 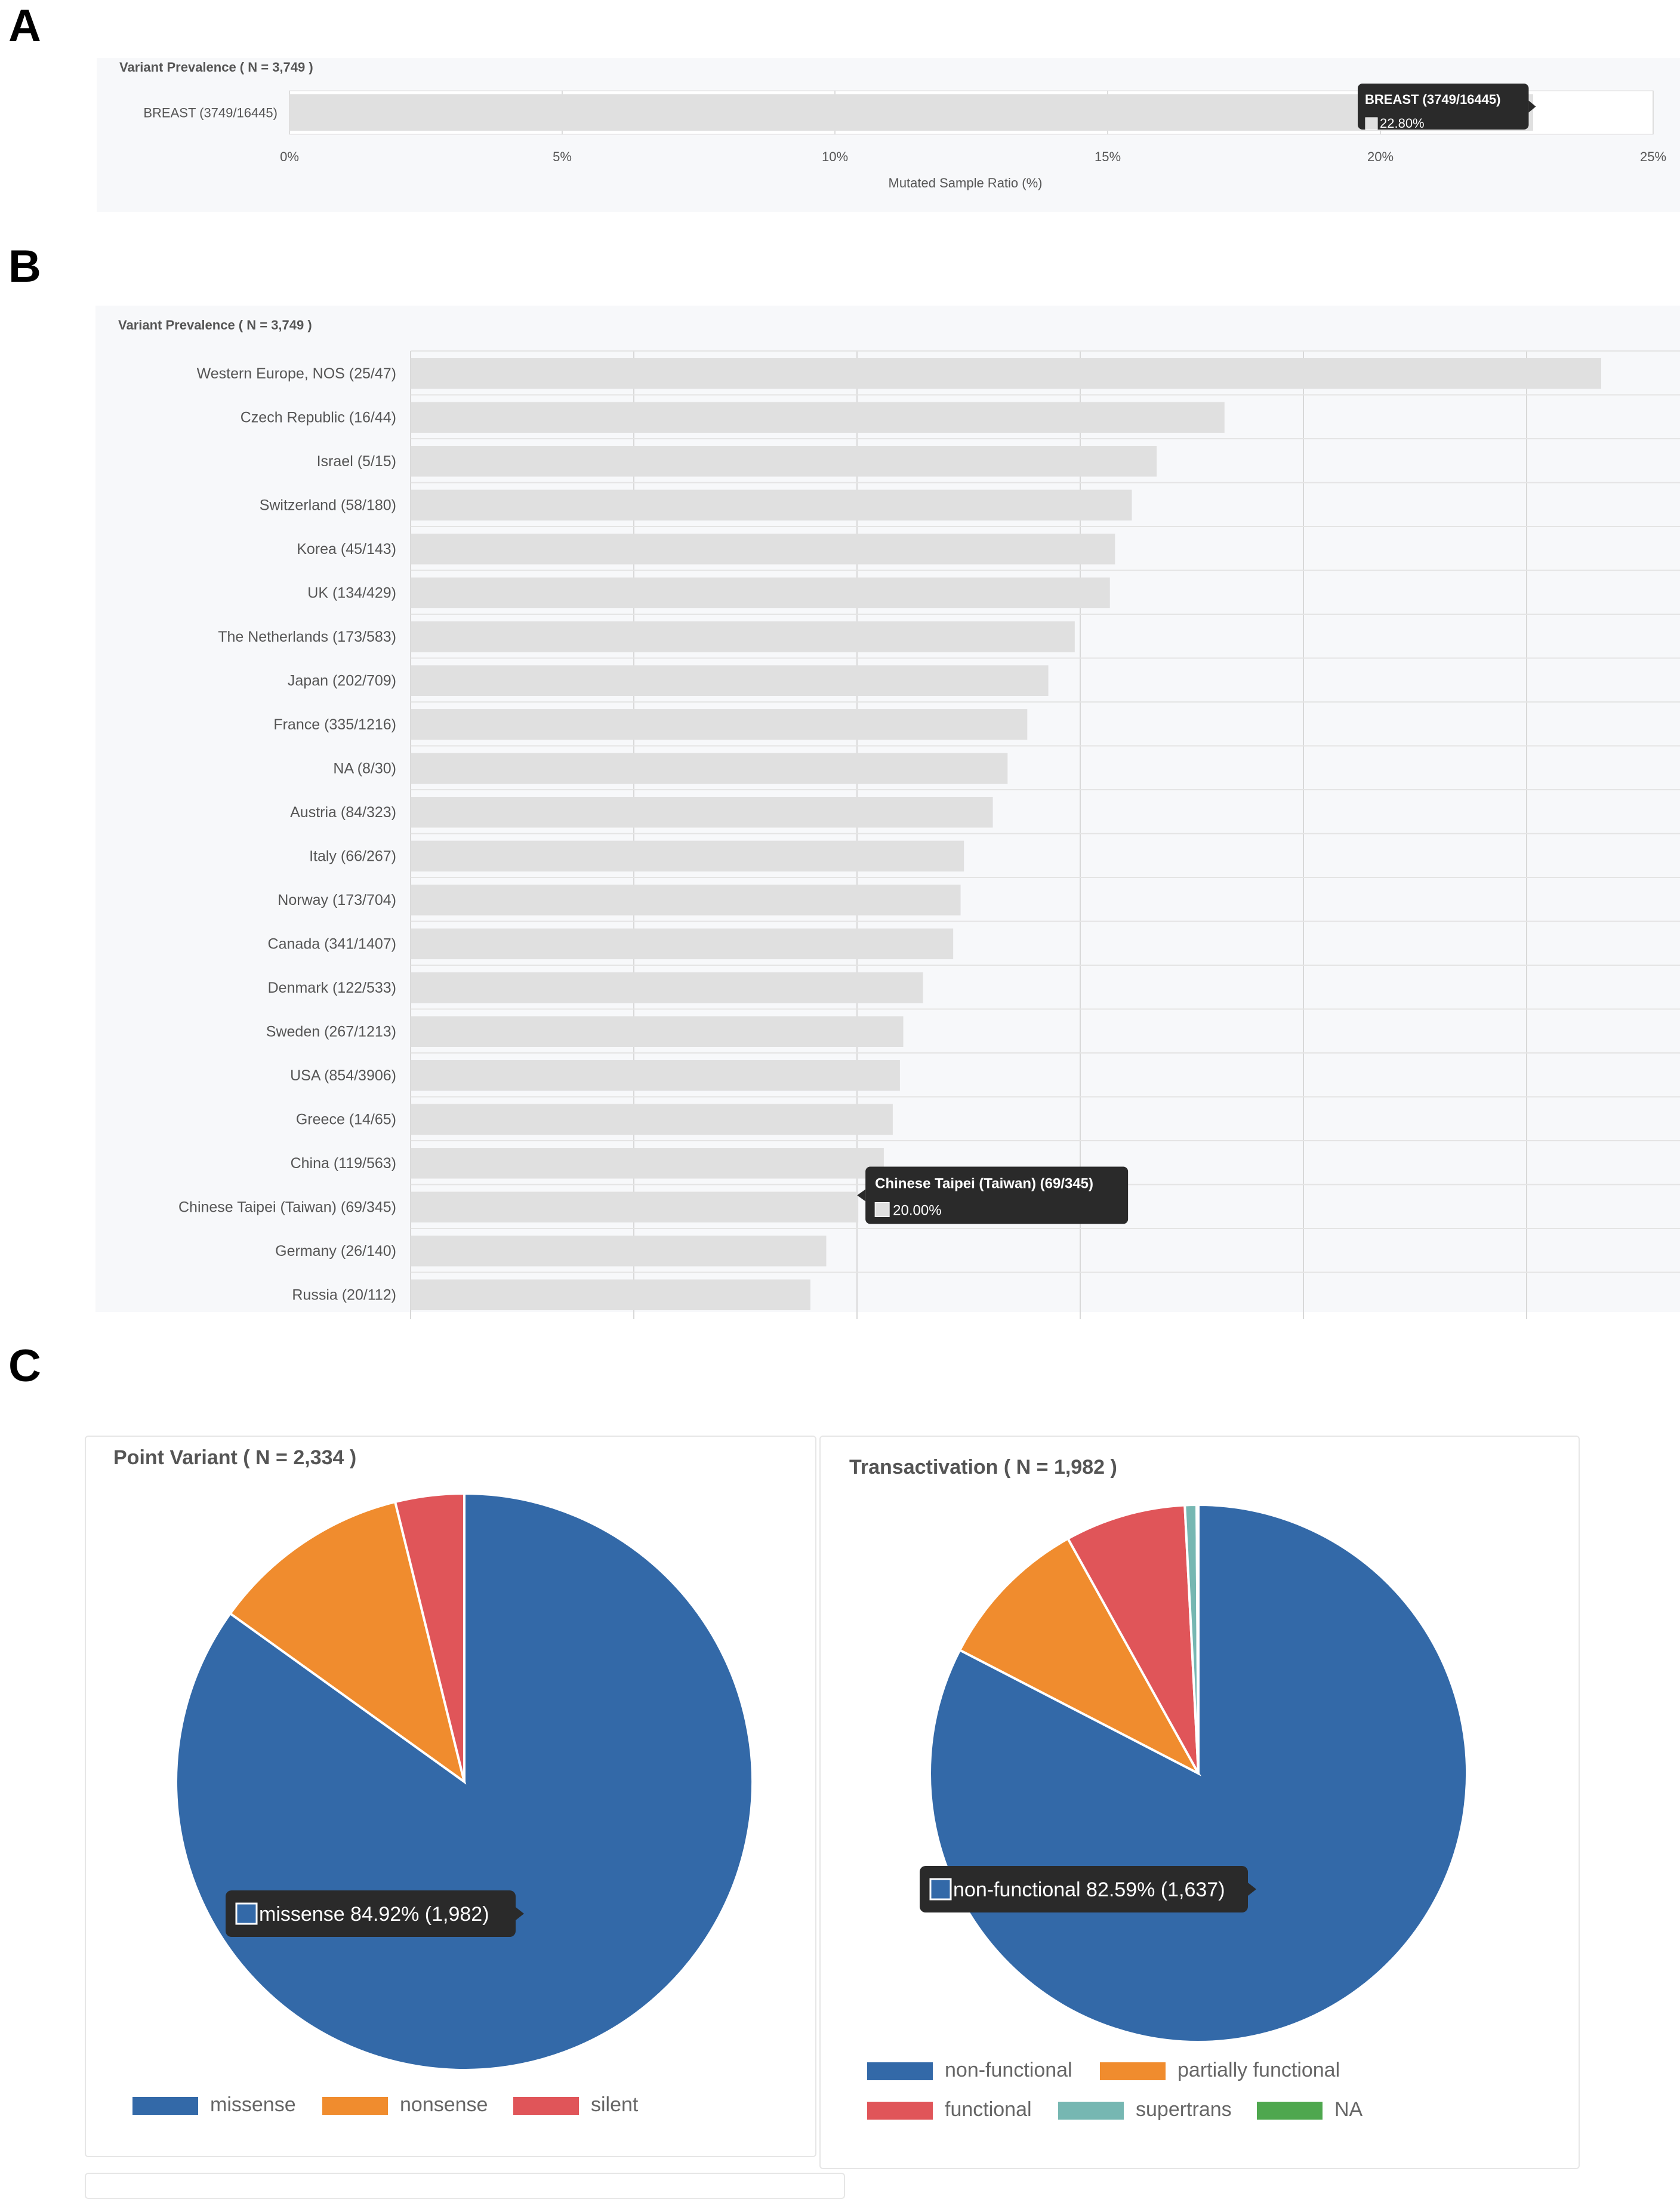 I want to click on category-label: USA (854/3906), so click(x=343, y=1075).